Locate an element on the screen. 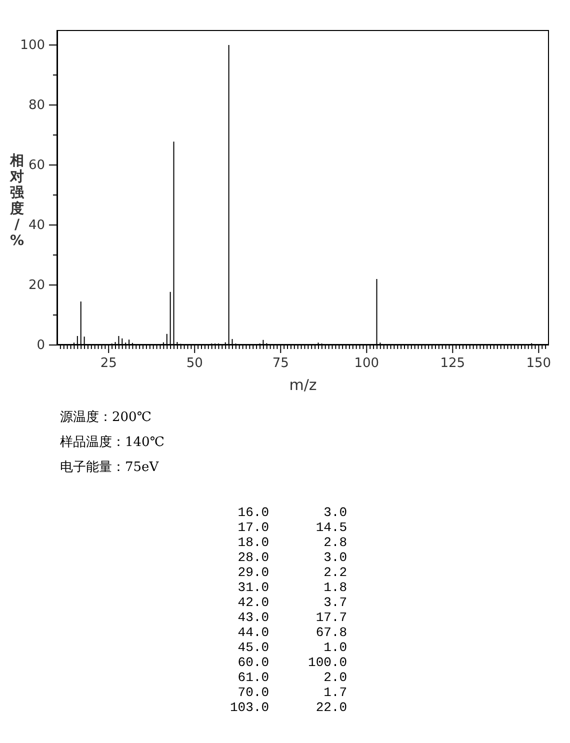  y-tick-label: 0 is located at coordinates (40, 345).